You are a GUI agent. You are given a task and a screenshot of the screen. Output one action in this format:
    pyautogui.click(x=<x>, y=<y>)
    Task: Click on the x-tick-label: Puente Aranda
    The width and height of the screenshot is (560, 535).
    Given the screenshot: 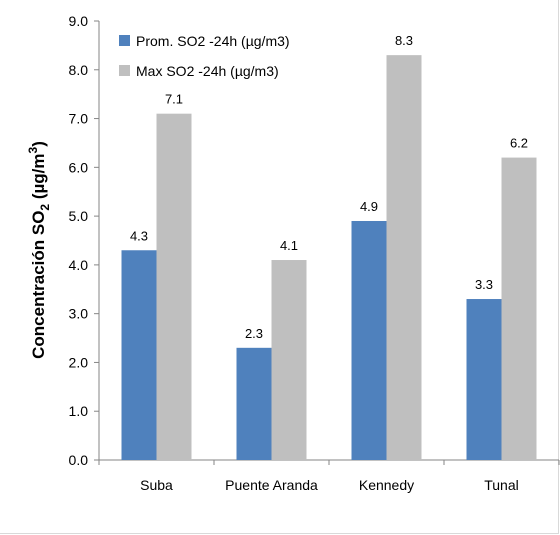 What is the action you would take?
    pyautogui.click(x=271, y=485)
    